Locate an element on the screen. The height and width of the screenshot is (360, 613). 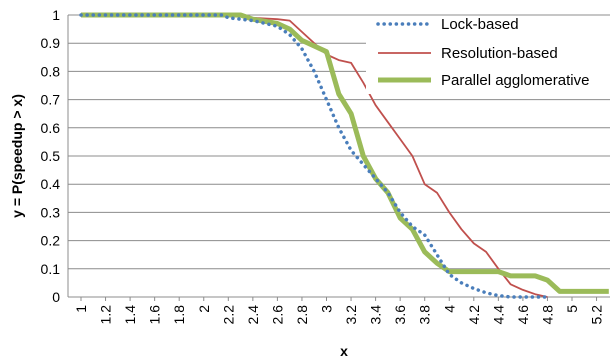
y-tick-label: 0.2 is located at coordinates (51, 241).